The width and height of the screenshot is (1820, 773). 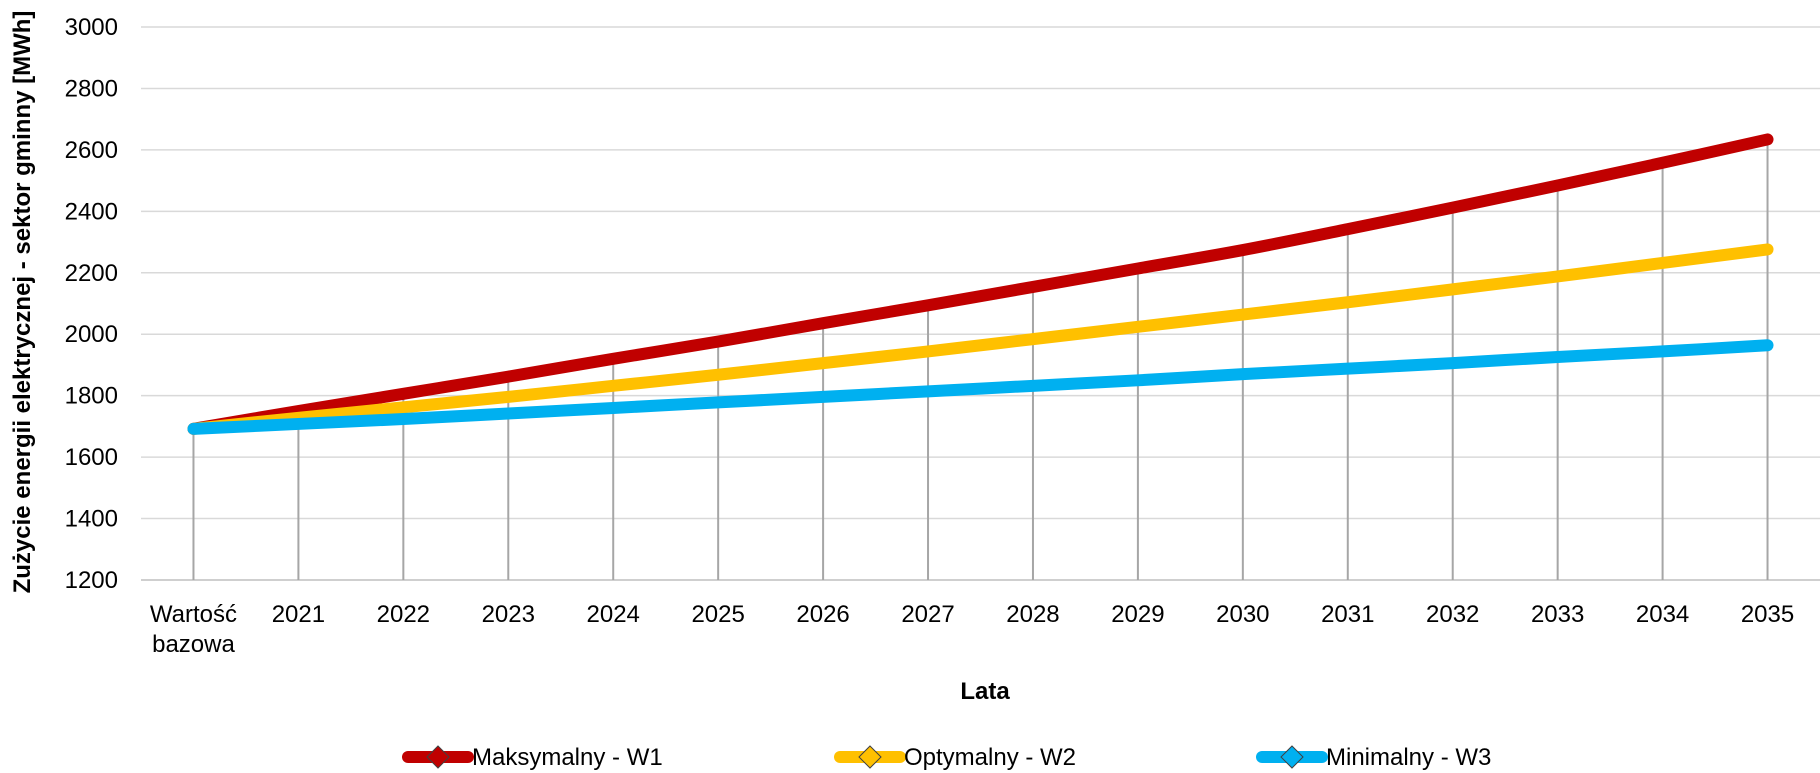 I want to click on x-tick-label: 2034, so click(x=1662, y=614).